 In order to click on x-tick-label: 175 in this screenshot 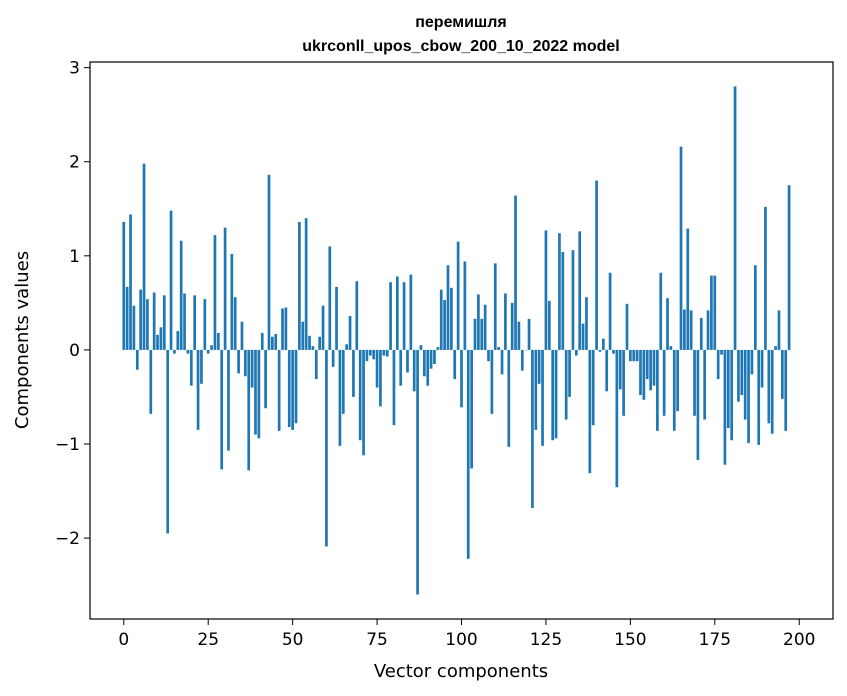, I will do `click(715, 640)`.